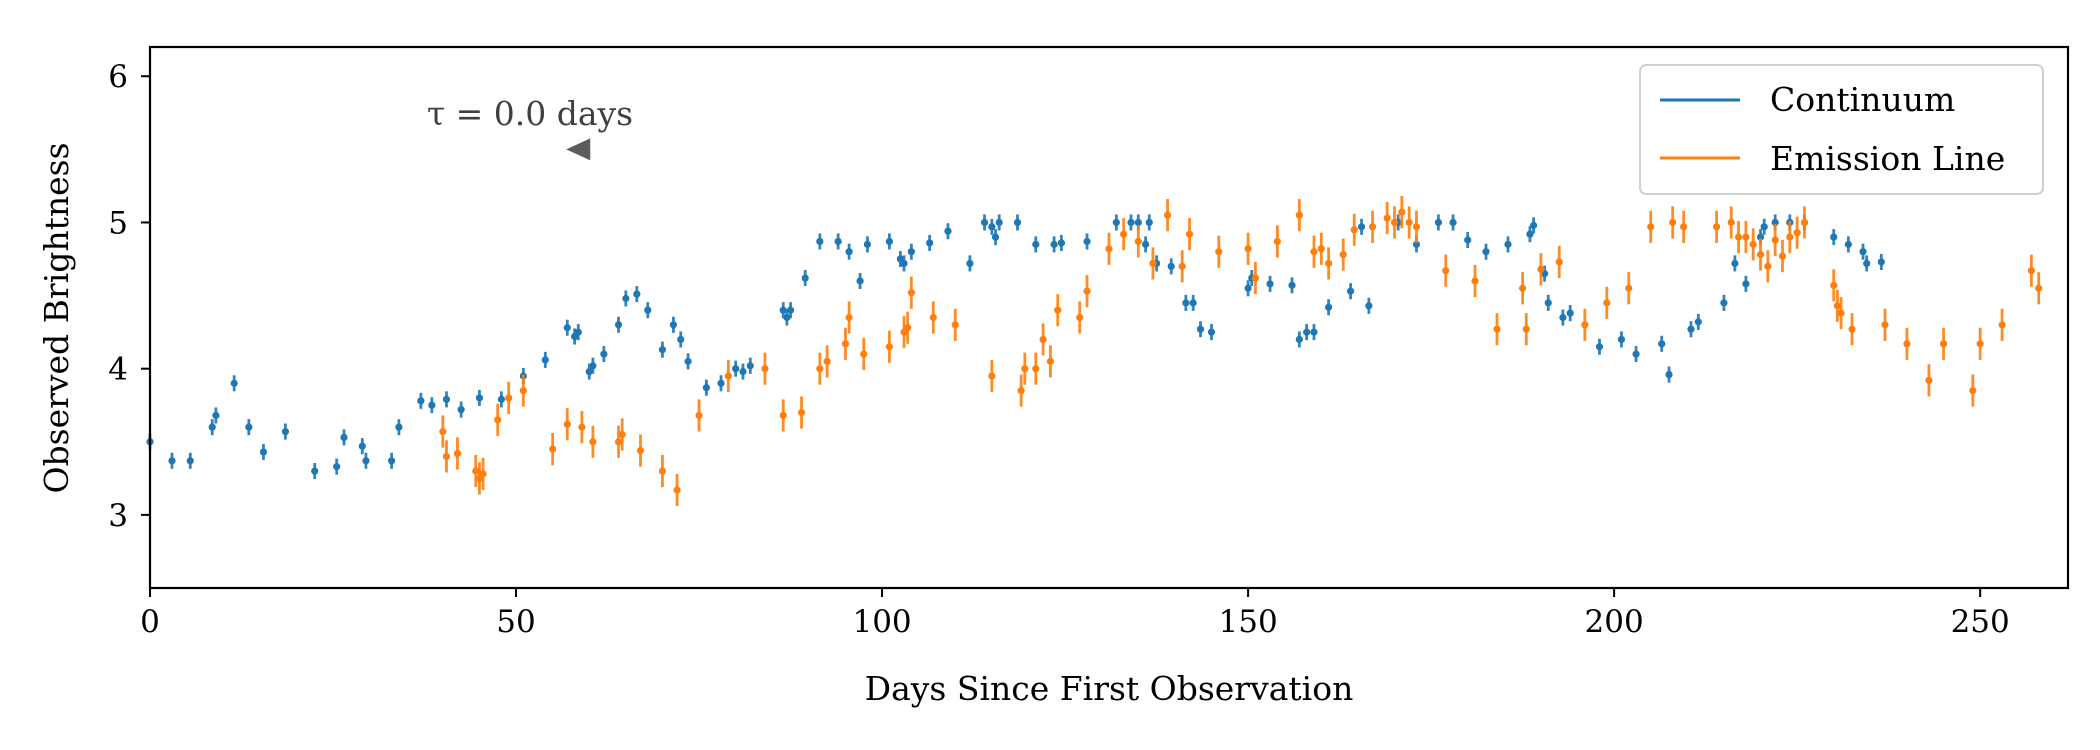  I want to click on x-tick-label: 200, so click(1614, 622).